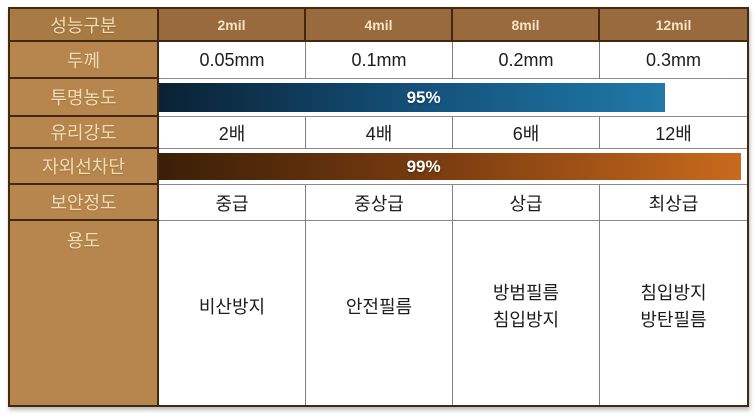 This screenshot has height=416, width=756. What do you see at coordinates (379, 60) in the screenshot?
I see `cell-thickness-4mil: 0.1mm` at bounding box center [379, 60].